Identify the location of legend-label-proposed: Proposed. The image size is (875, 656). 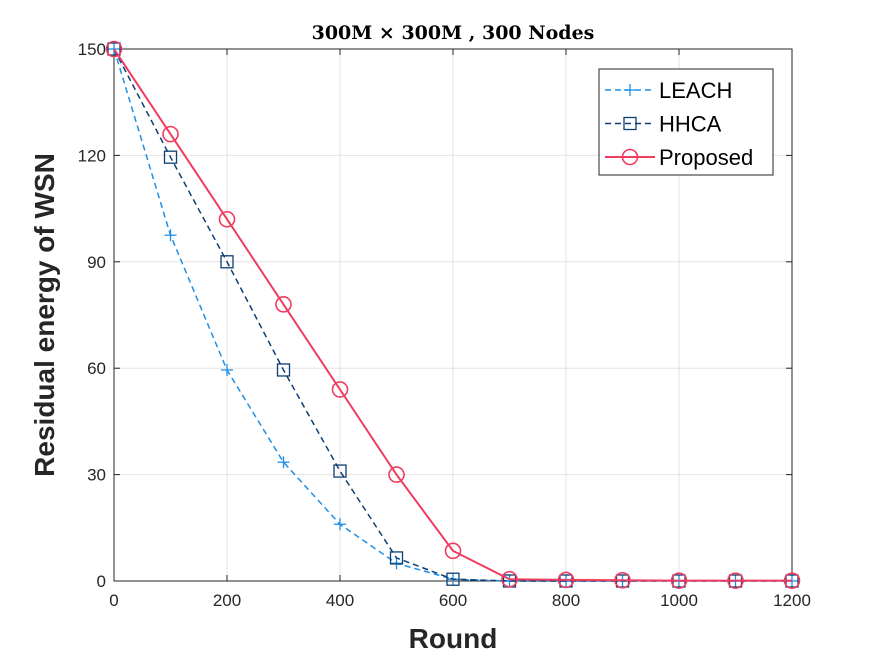
(706, 157).